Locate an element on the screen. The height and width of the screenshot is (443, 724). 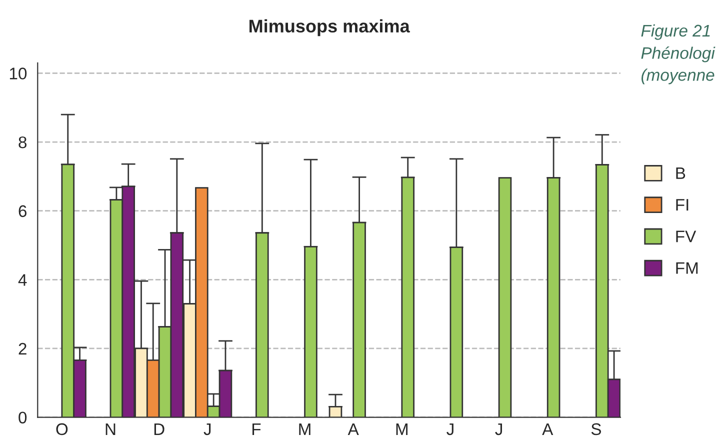
chart-title: Mimusops maxima is located at coordinates (329, 27).